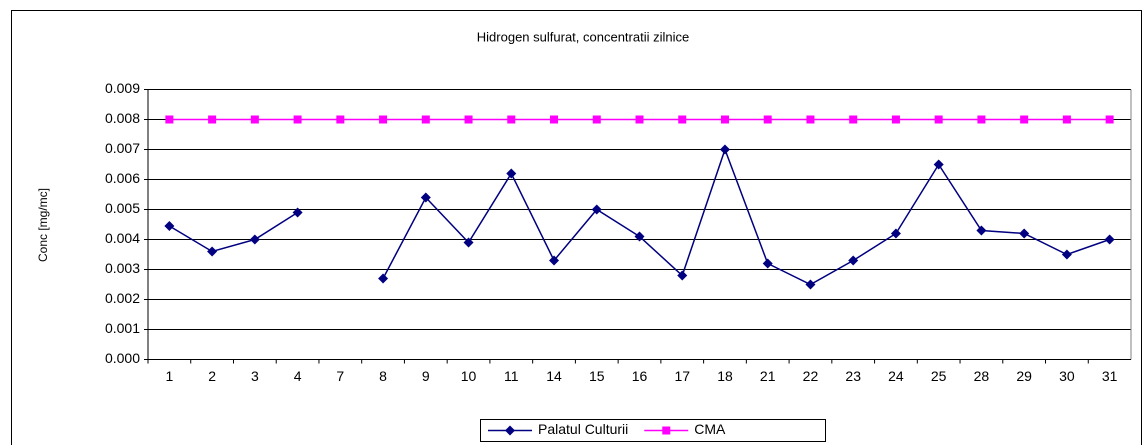 The height and width of the screenshot is (445, 1144). Describe the element at coordinates (1110, 376) in the screenshot. I see `x-tick-label: 31` at that location.